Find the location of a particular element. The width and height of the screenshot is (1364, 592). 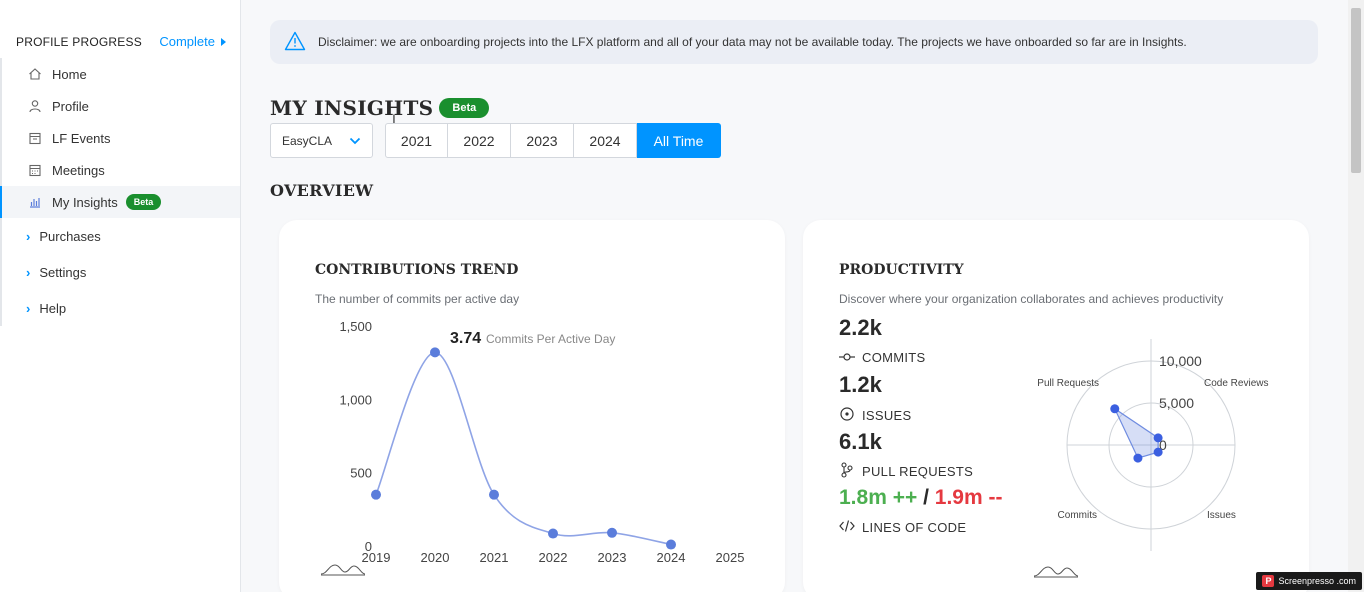

sidebar-item-purchases: › Purchases is located at coordinates (120, 236).